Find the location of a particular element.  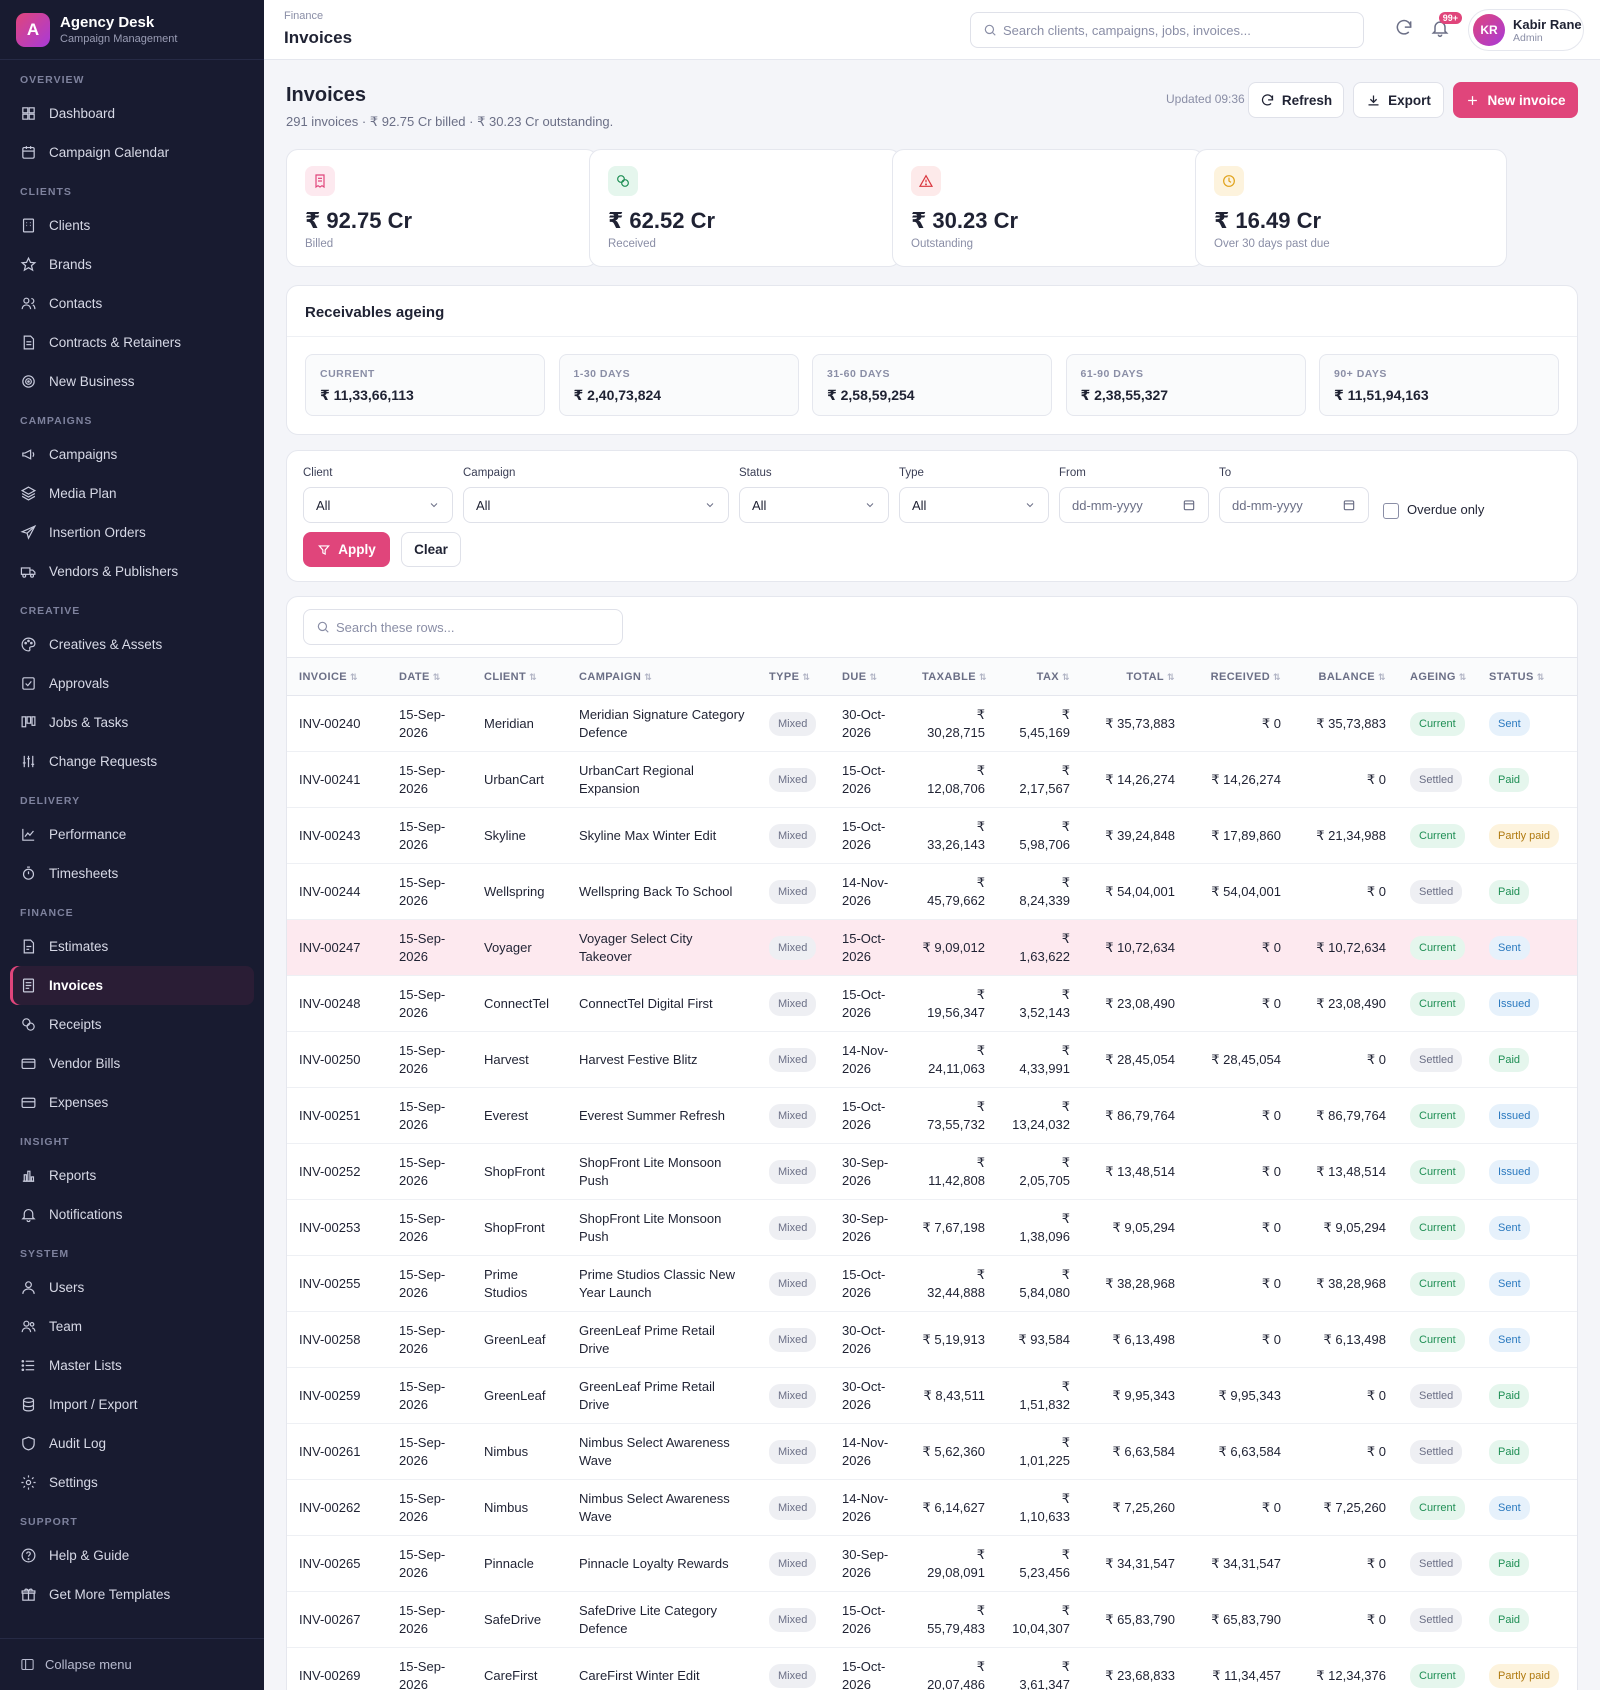

column-header-type: TYPE ⇅ is located at coordinates (793, 676).